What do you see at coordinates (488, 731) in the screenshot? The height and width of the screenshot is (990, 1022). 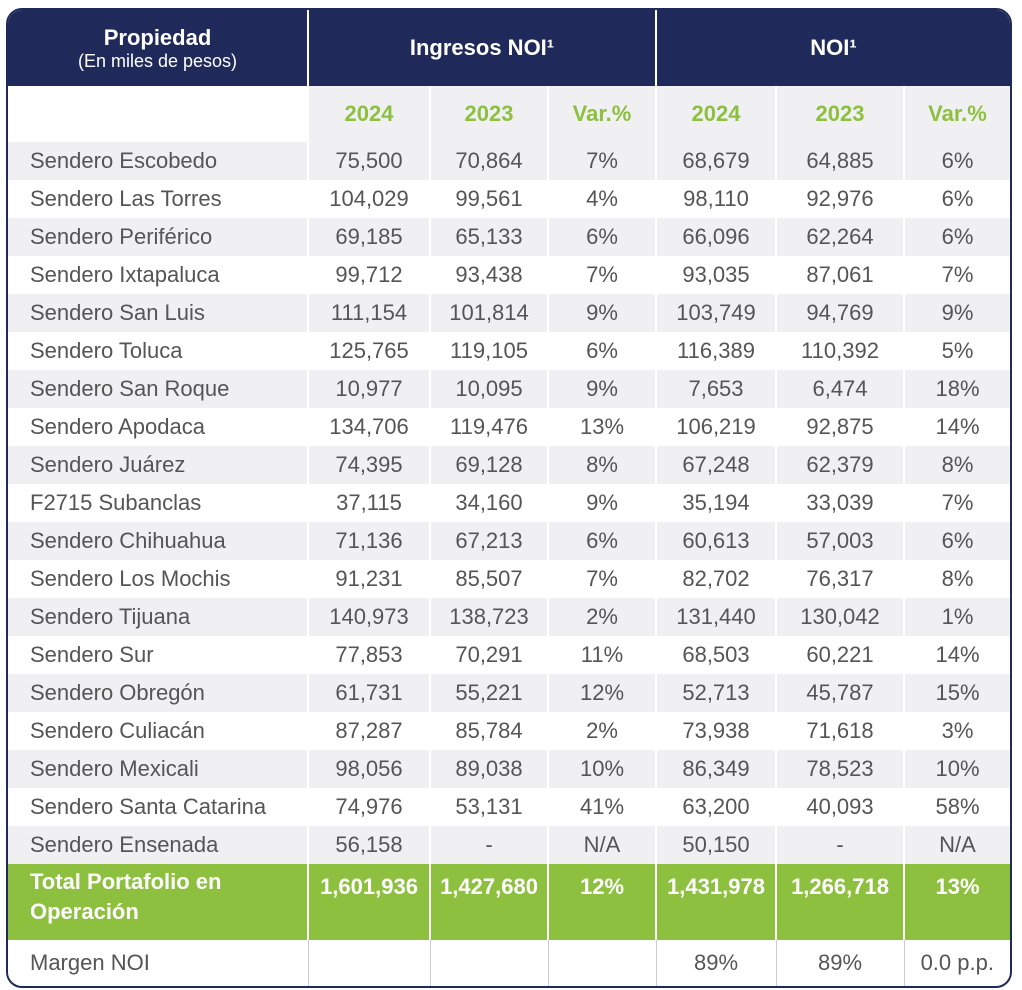 I see `value-cell: 85,784` at bounding box center [488, 731].